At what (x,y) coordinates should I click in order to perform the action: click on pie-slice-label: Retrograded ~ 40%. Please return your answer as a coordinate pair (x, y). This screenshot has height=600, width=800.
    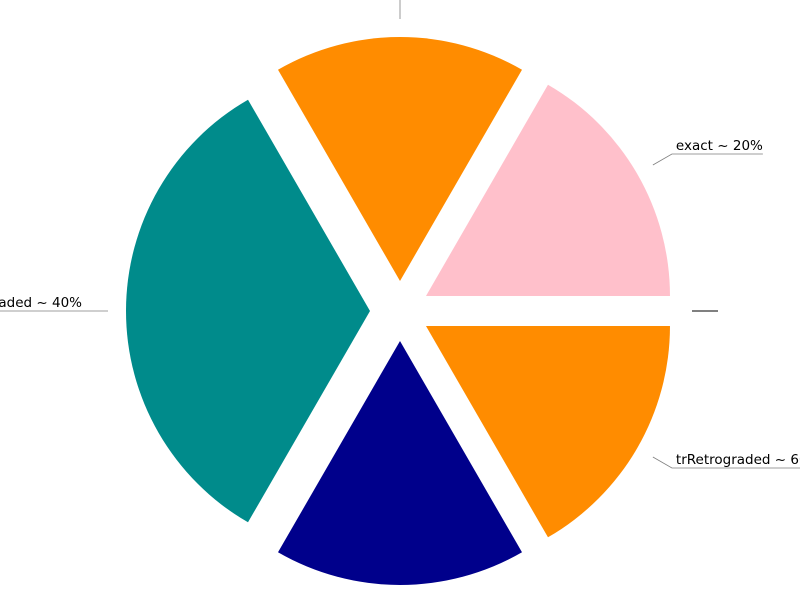
    Looking at the image, I should click on (41, 303).